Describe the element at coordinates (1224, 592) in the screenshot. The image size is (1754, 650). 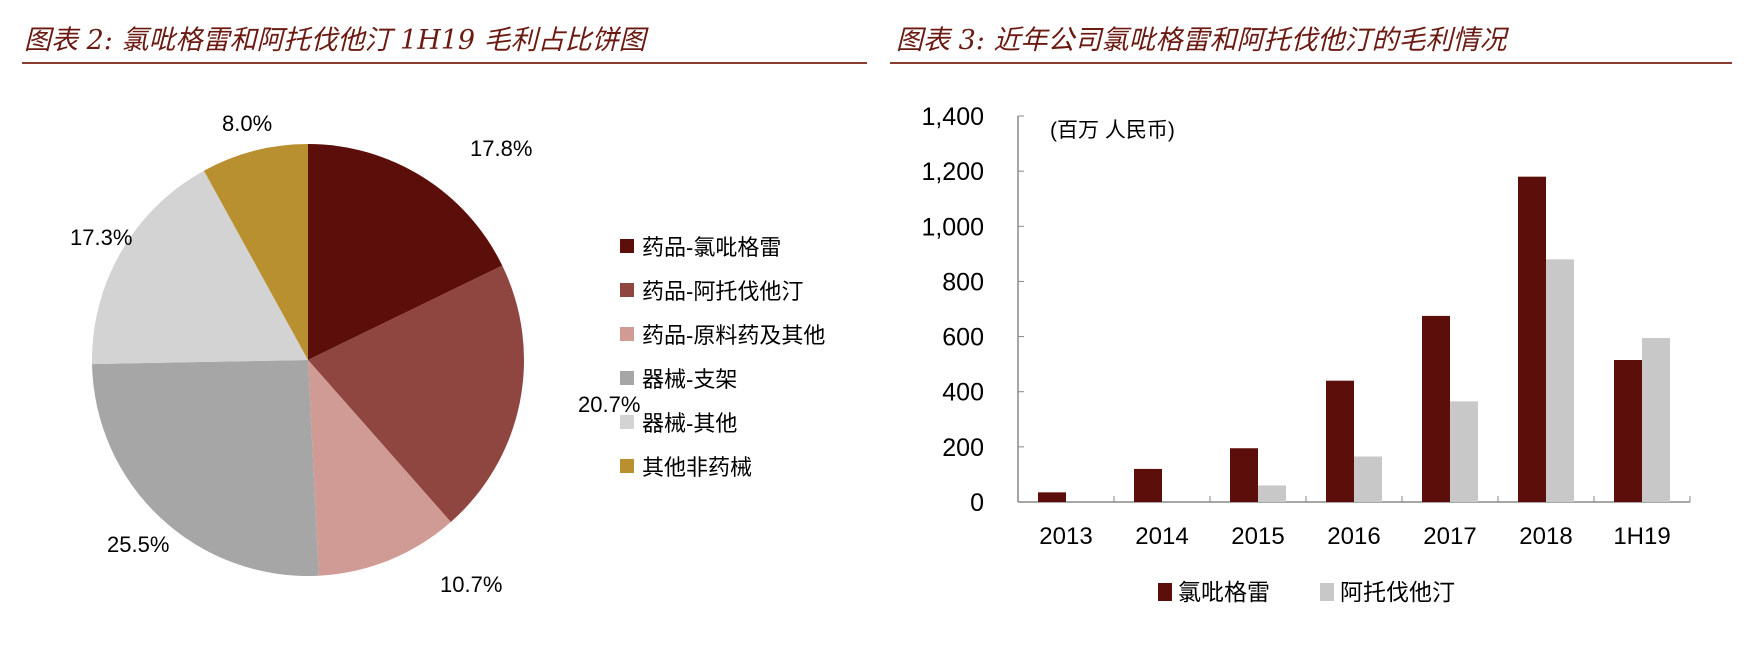
I see `legend-label: 氯吡格雷` at that location.